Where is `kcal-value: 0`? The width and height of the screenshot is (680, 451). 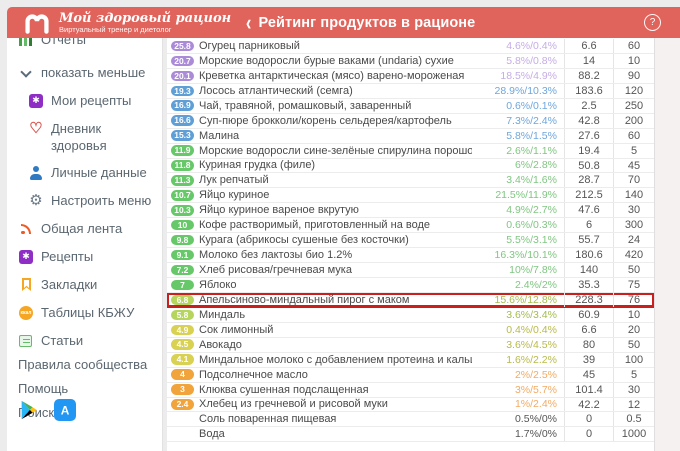
kcal-value: 0 is located at coordinates (588, 434).